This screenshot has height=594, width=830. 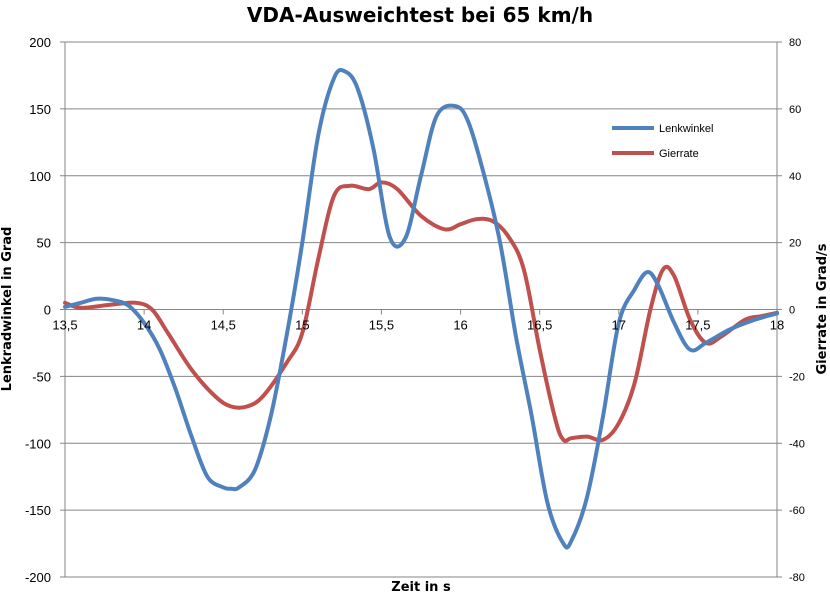 I want to click on y-tick-label: 0, so click(x=47, y=310).